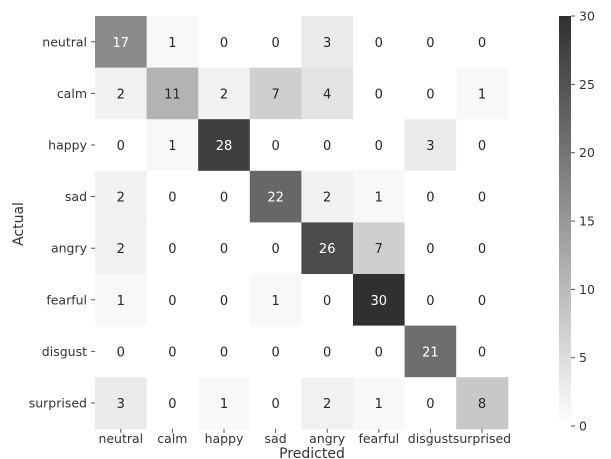 This screenshot has height=459, width=611. What do you see at coordinates (312, 452) in the screenshot?
I see `x-axis-label: Predicted` at bounding box center [312, 452].